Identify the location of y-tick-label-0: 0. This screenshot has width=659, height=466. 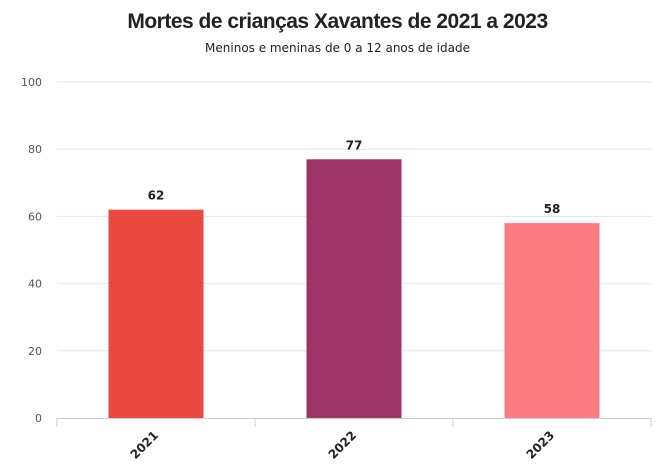
(38, 418).